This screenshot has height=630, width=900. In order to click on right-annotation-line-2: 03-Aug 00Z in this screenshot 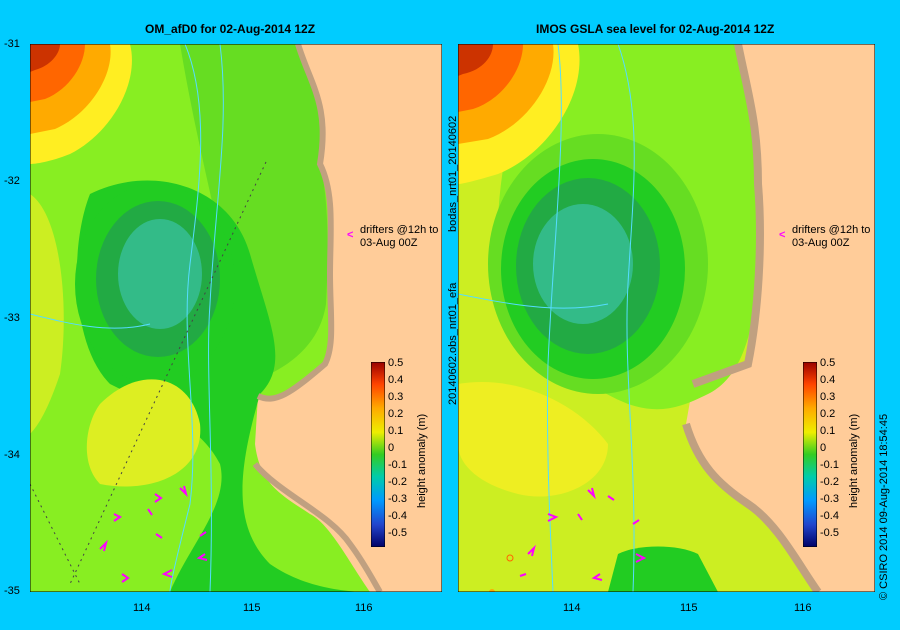, I will do `click(821, 243)`.